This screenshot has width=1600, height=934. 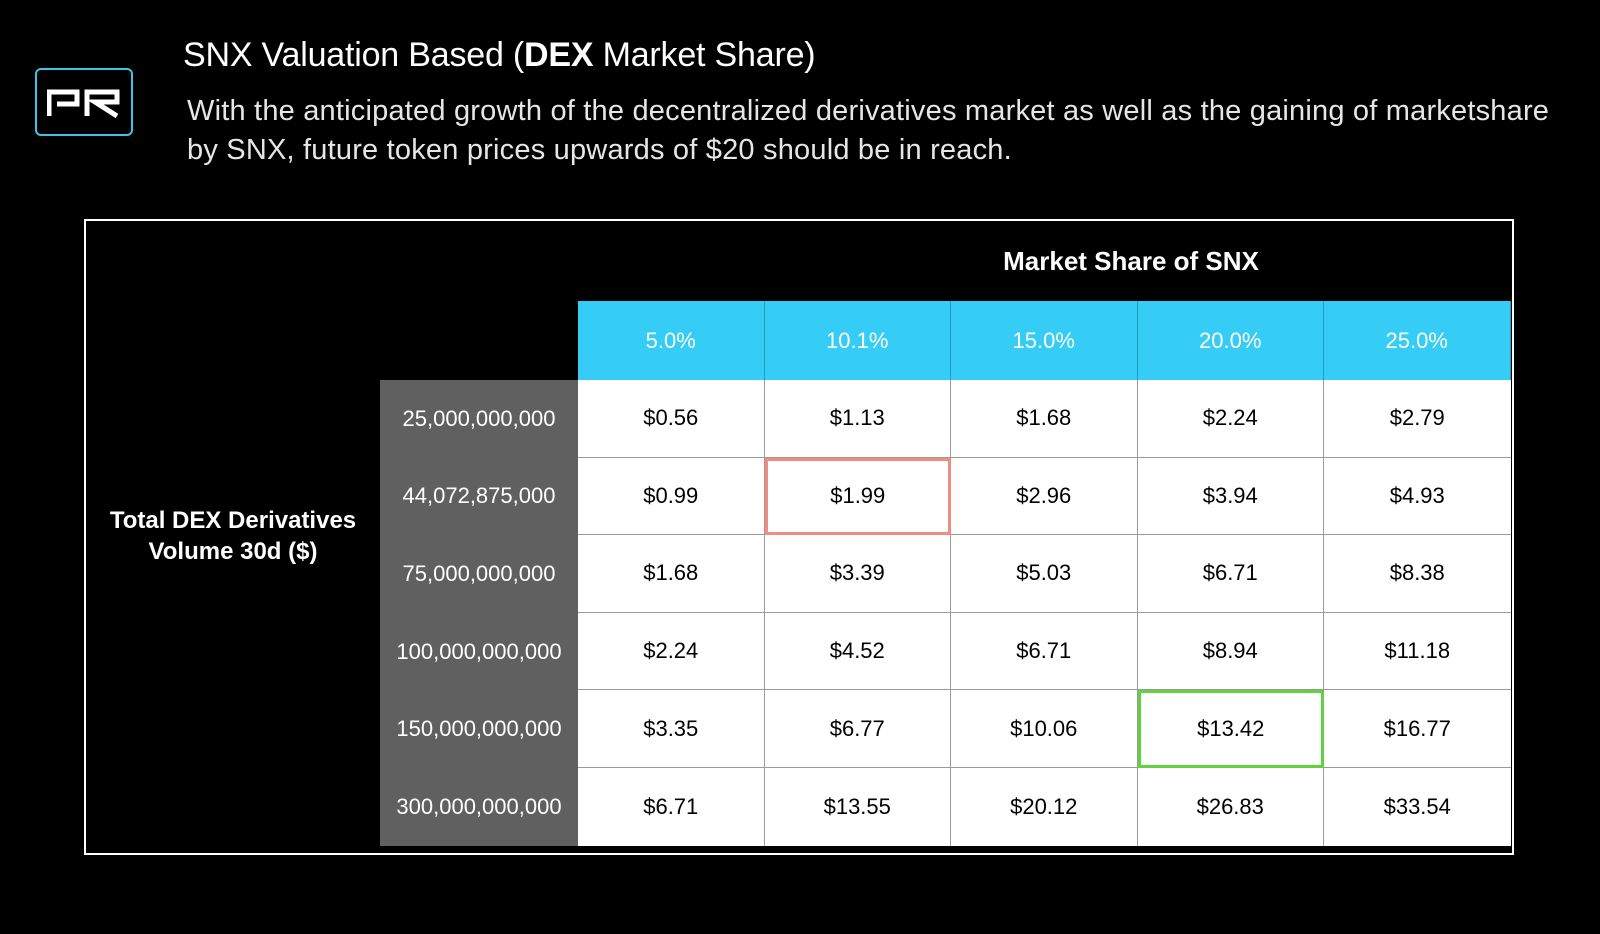 I want to click on table-cell: $11.18, so click(x=1417, y=651).